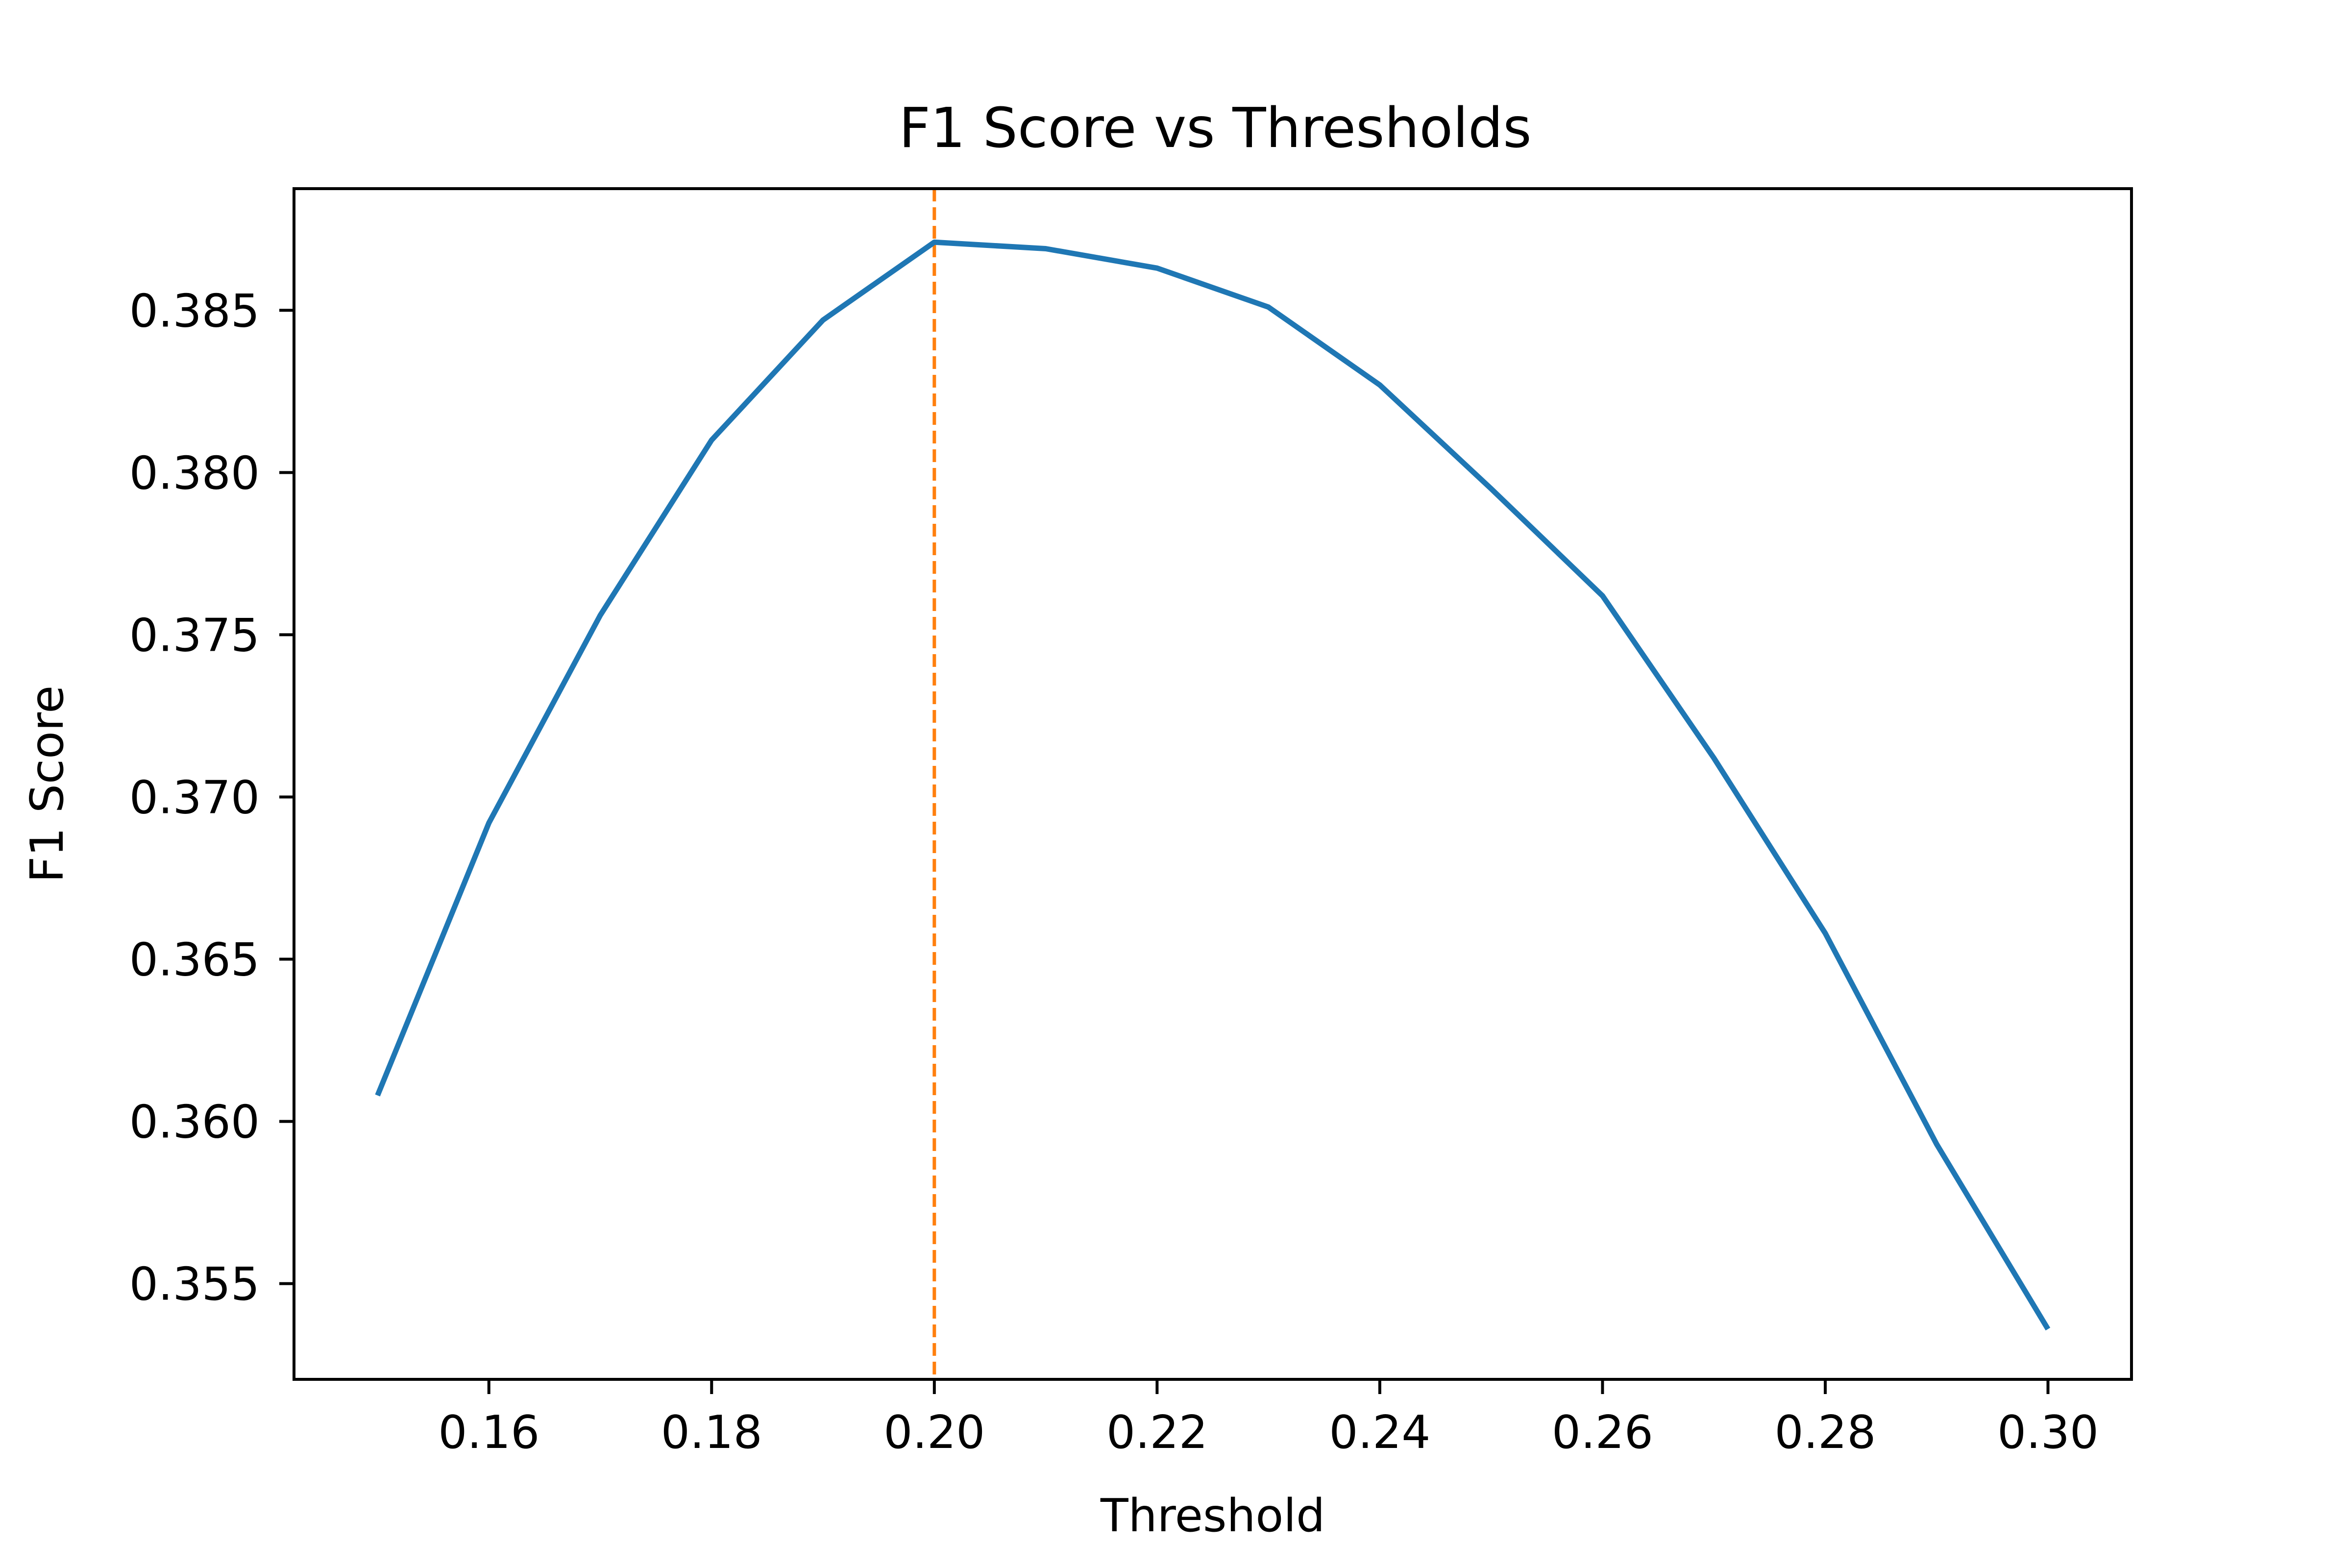  I want to click on x-tick-label: 0.28, so click(1825, 1432).